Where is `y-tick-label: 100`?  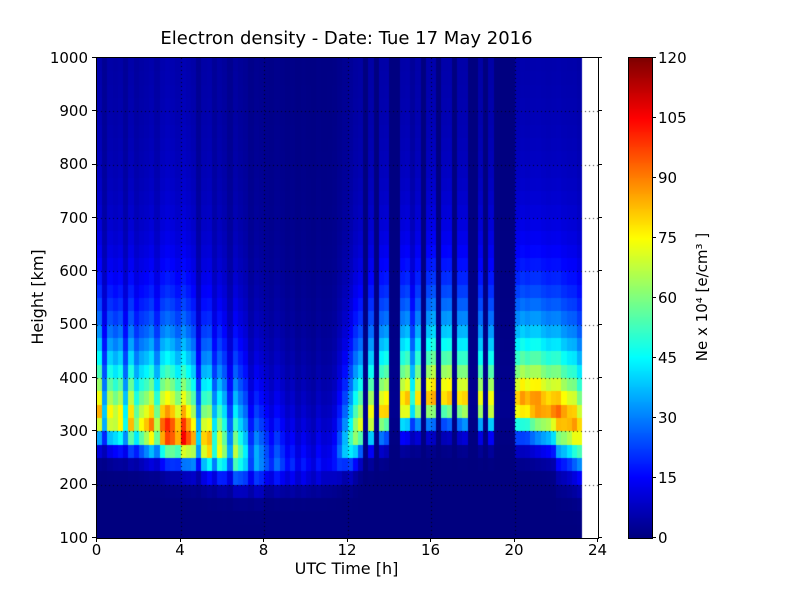 y-tick-label: 100 is located at coordinates (73, 537).